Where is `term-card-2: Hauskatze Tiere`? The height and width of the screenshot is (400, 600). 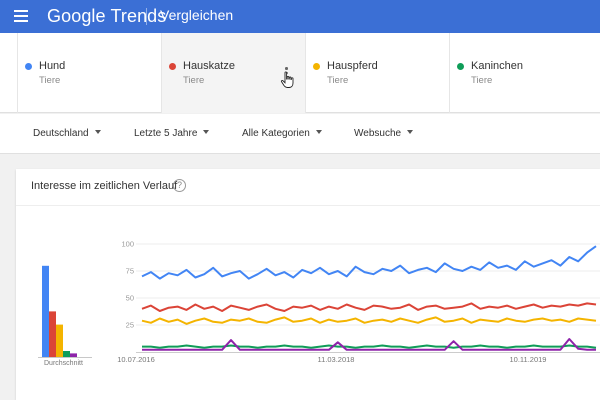 term-card-2: Hauskatze Tiere is located at coordinates (233, 73).